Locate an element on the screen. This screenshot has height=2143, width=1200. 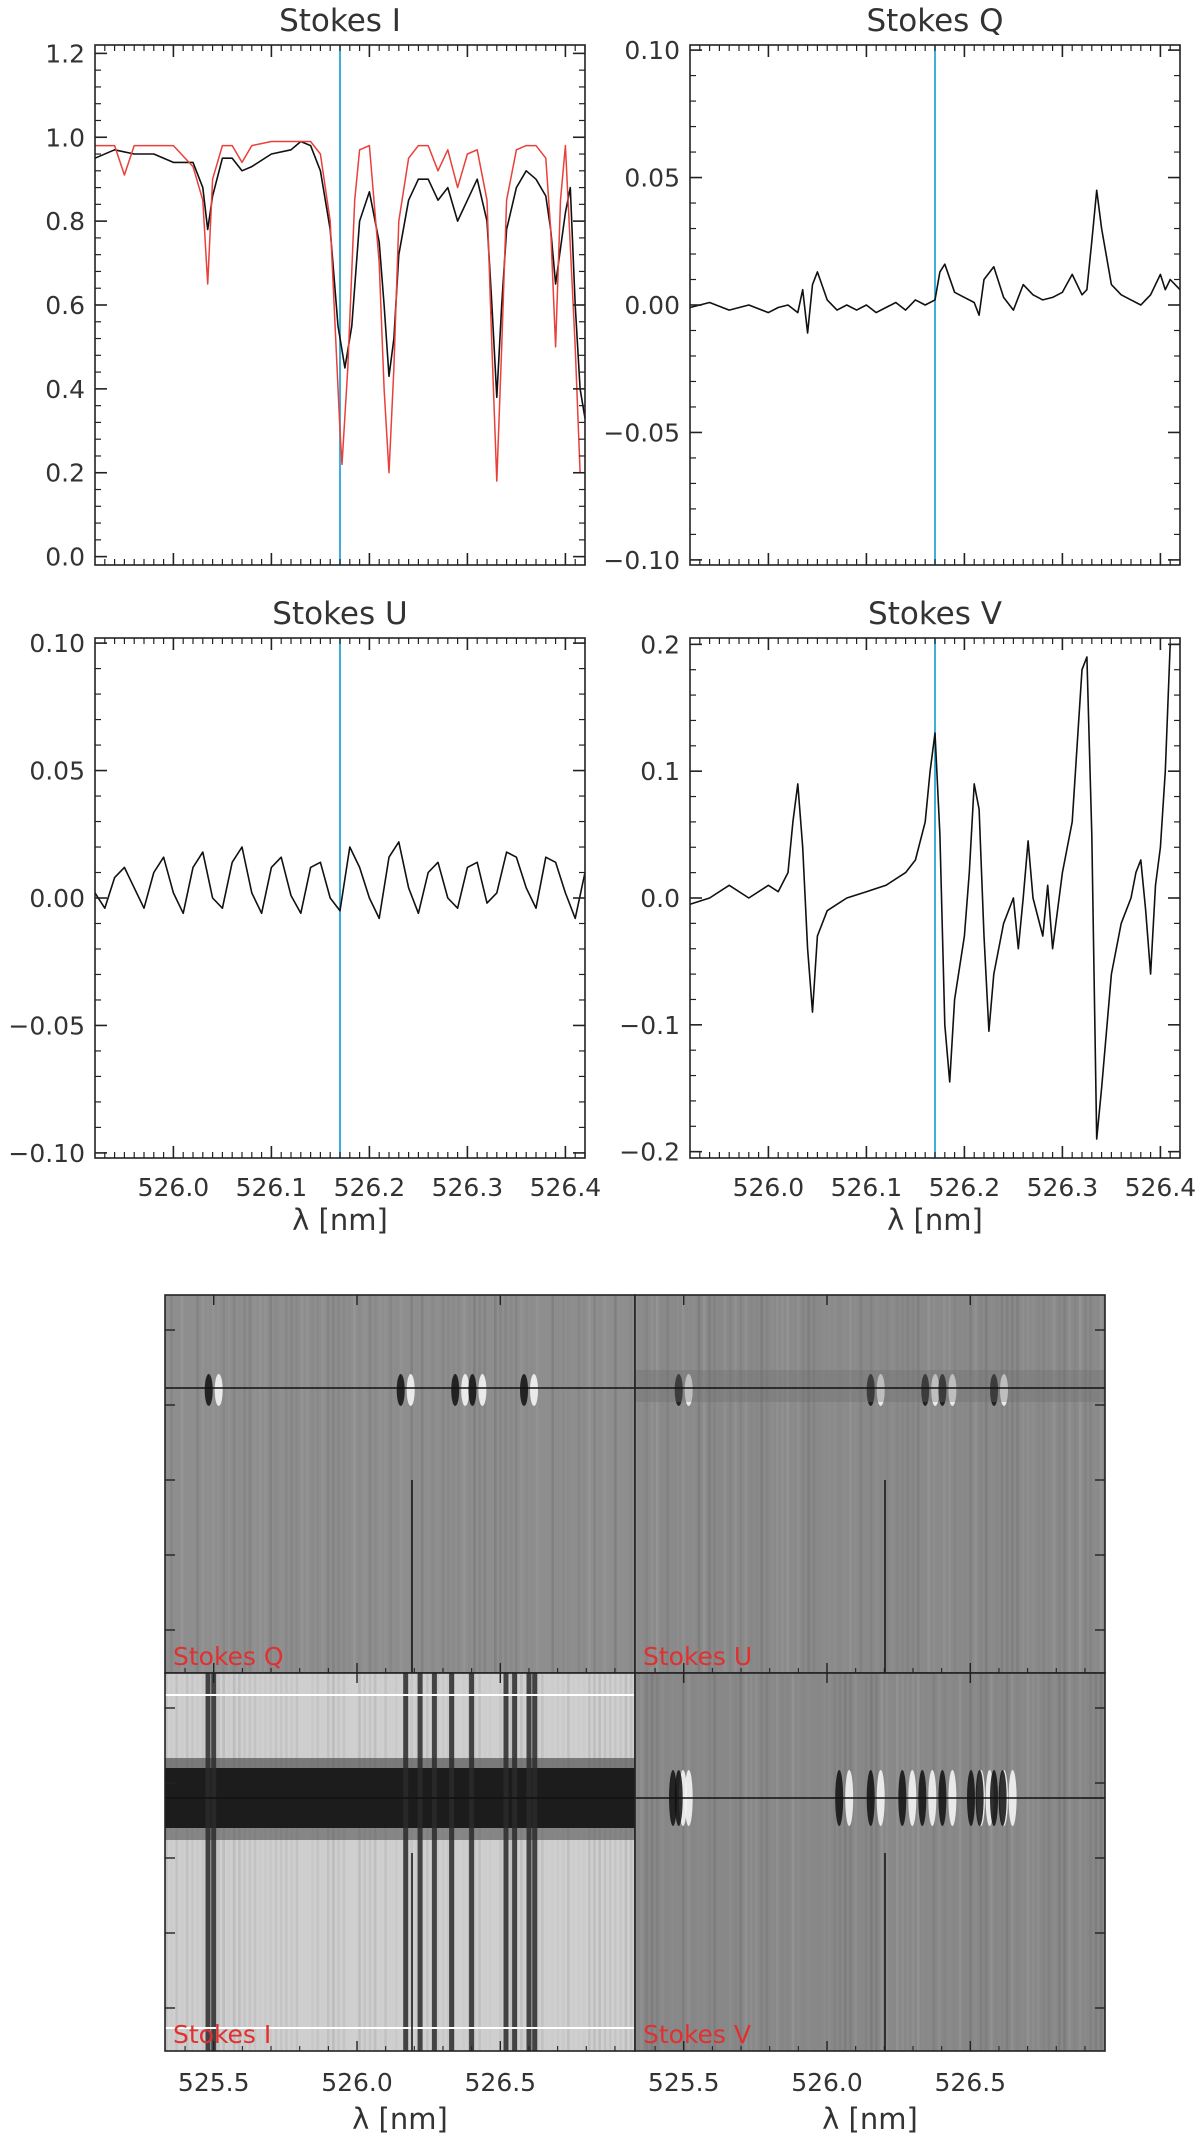
stokes-v-ytick-label-2: 0.0 is located at coordinates (660, 898).